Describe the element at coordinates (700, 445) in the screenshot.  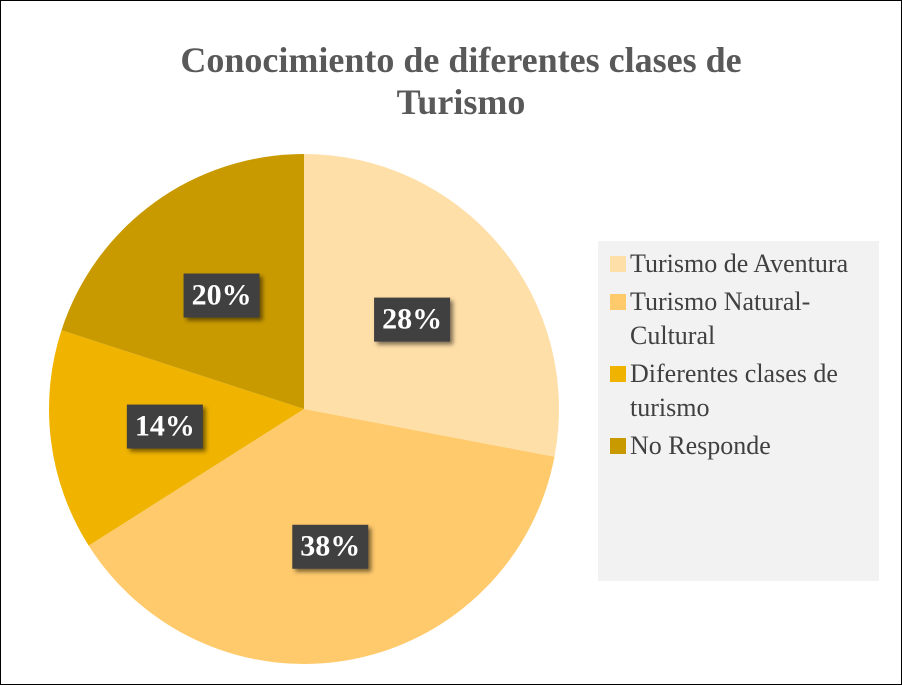
I see `legend-label: No Responde` at that location.